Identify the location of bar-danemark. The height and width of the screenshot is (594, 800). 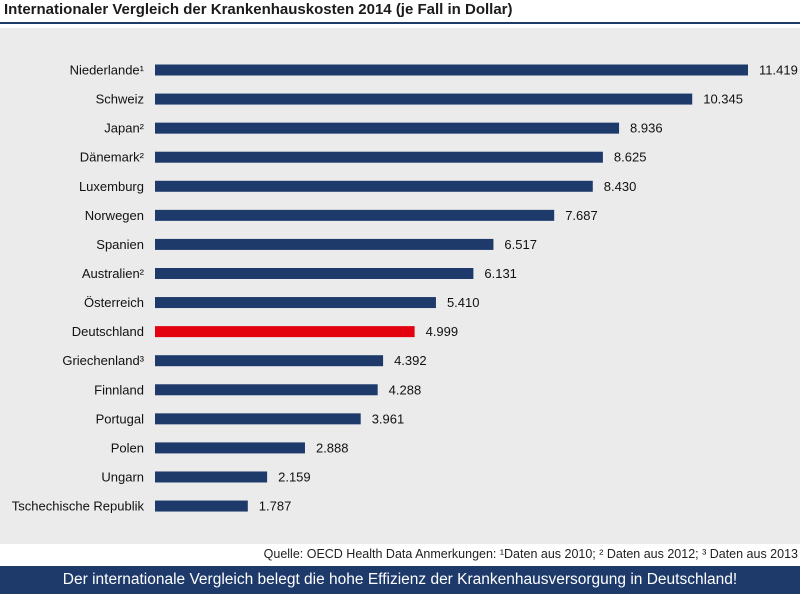
(379, 157).